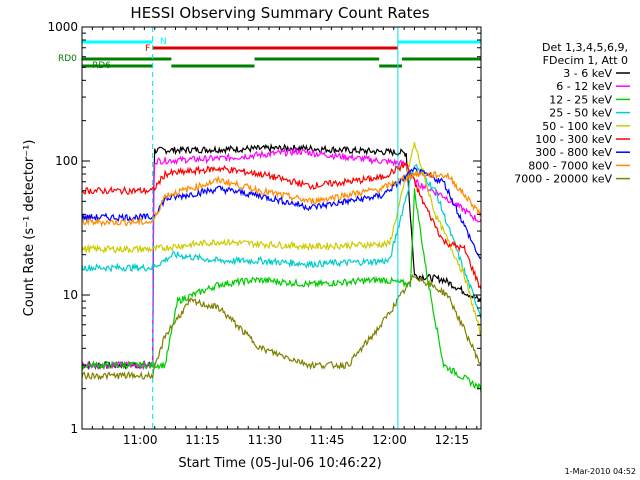  Describe the element at coordinates (580, 99) in the screenshot. I see `legend-entry-label: 12 - 25 keV` at that location.